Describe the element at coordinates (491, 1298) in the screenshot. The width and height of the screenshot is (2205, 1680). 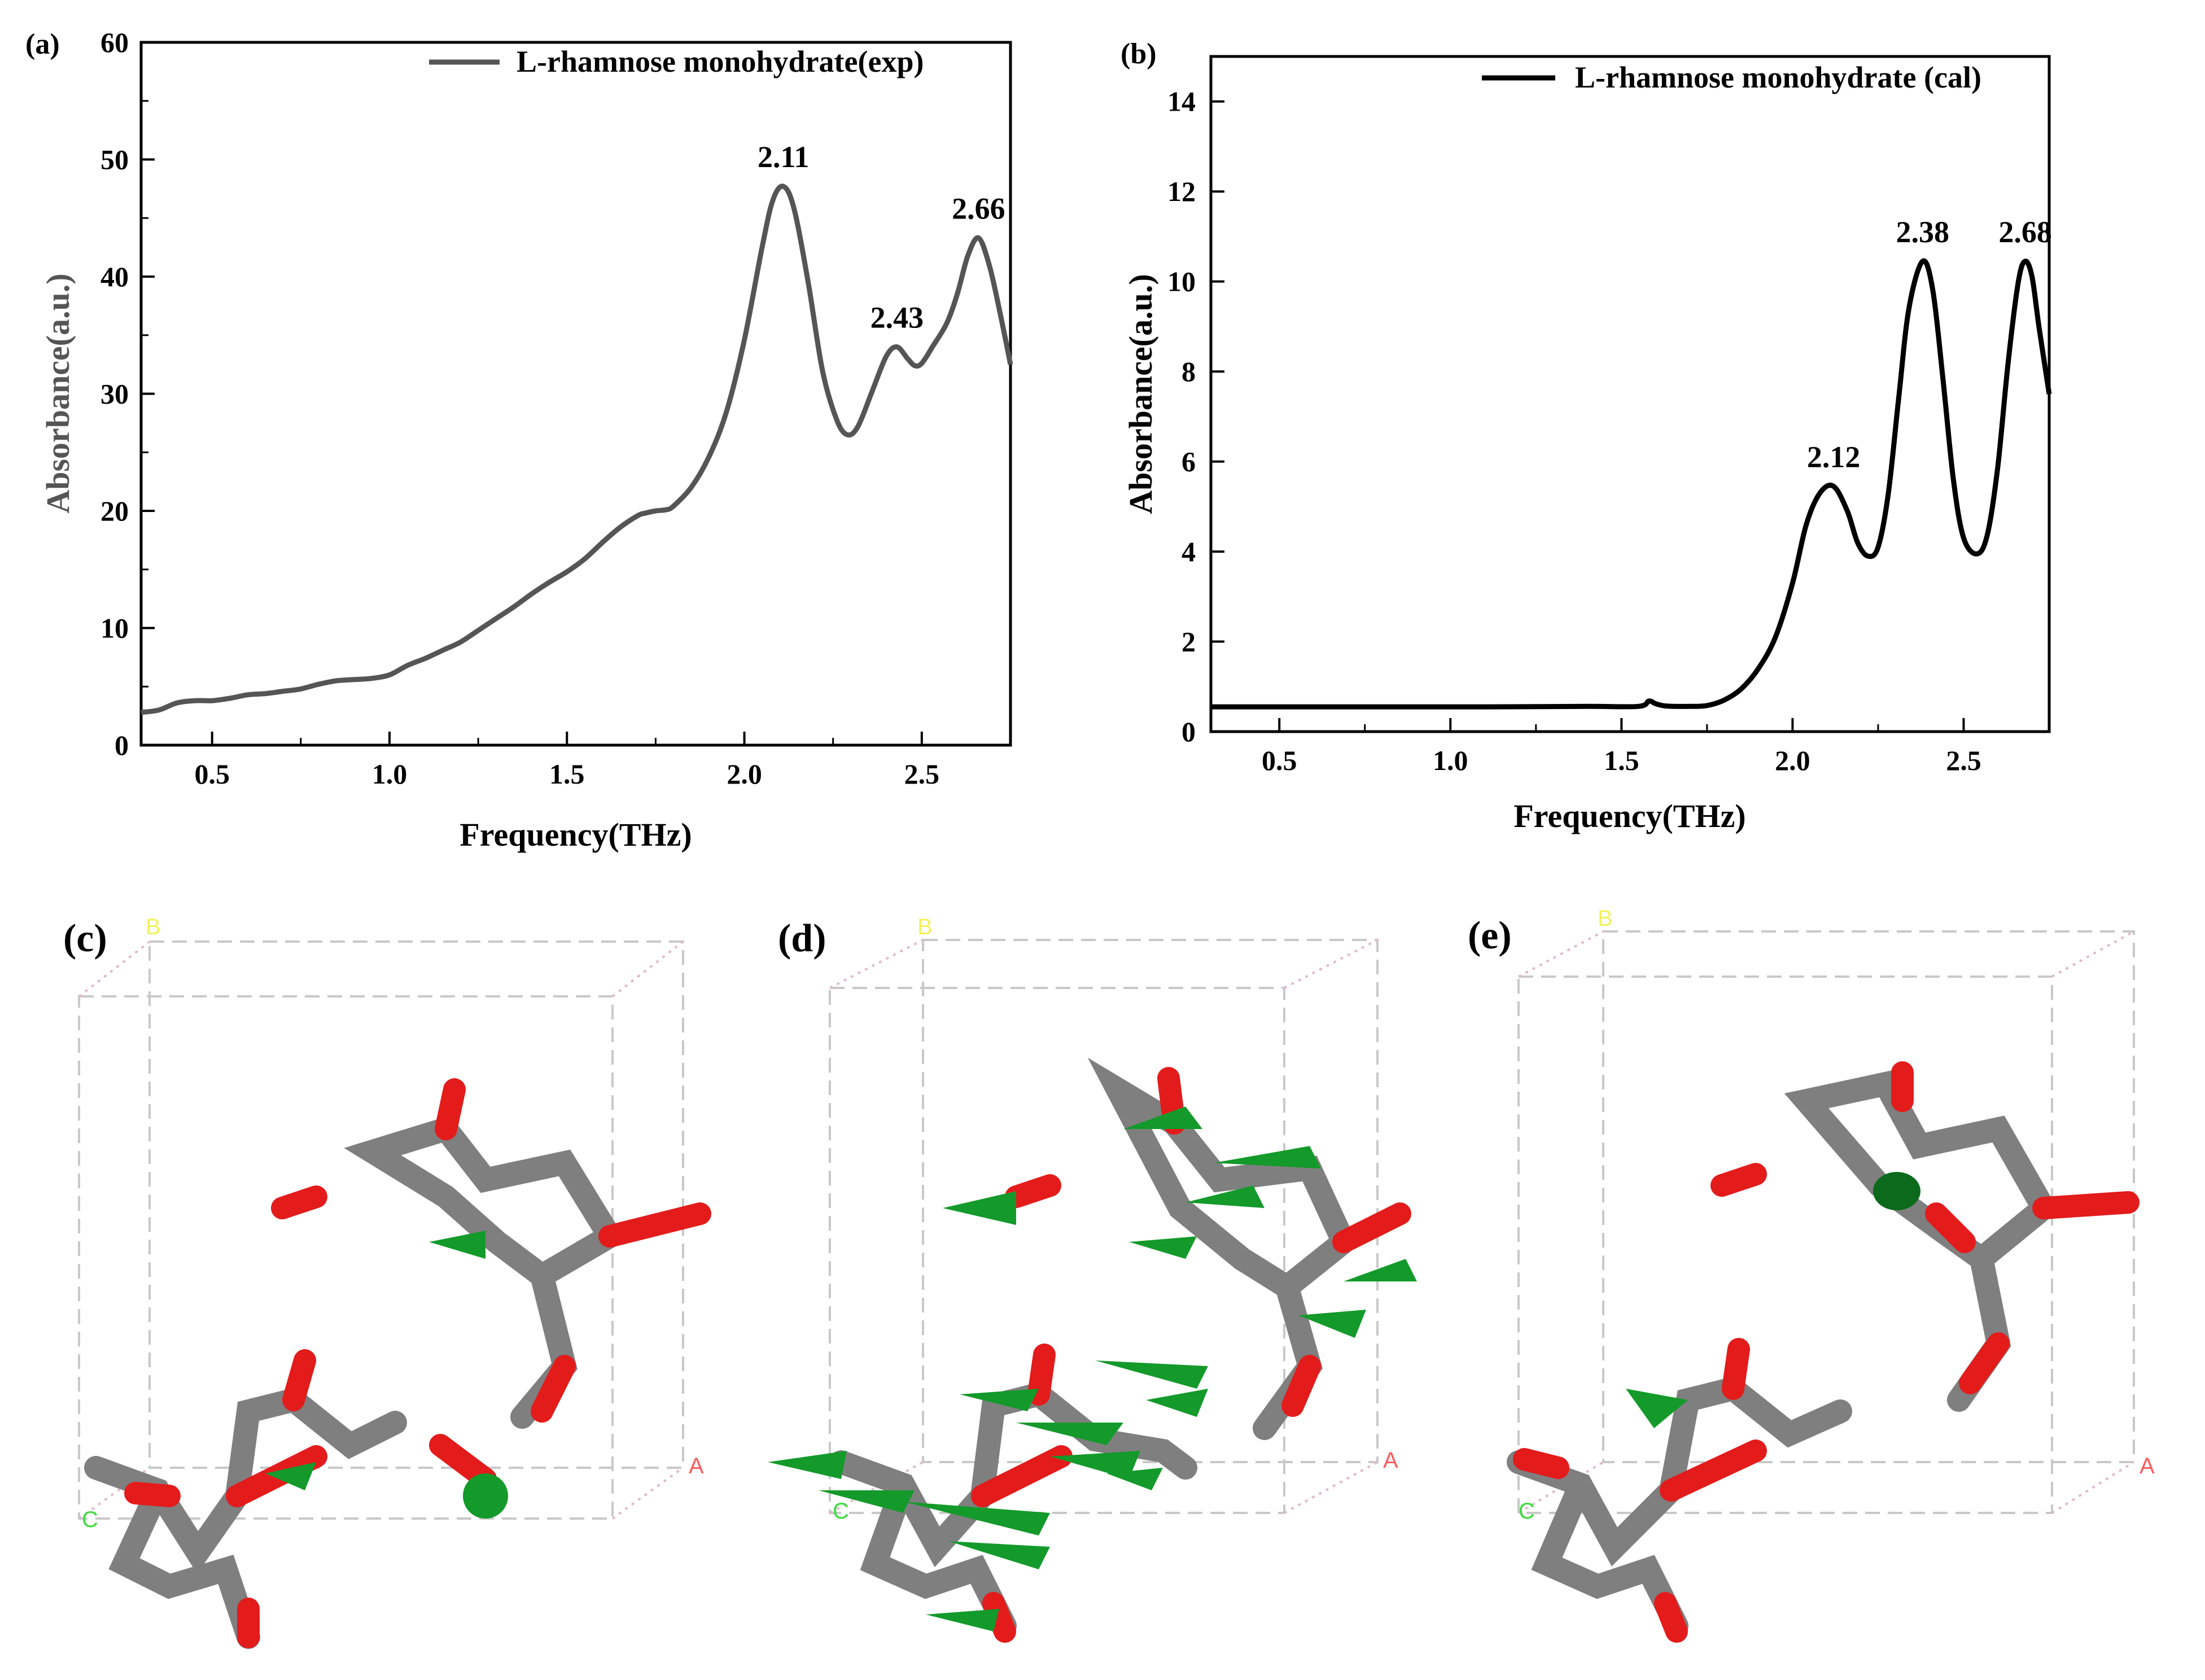
I see `molecule-upper-c` at that location.